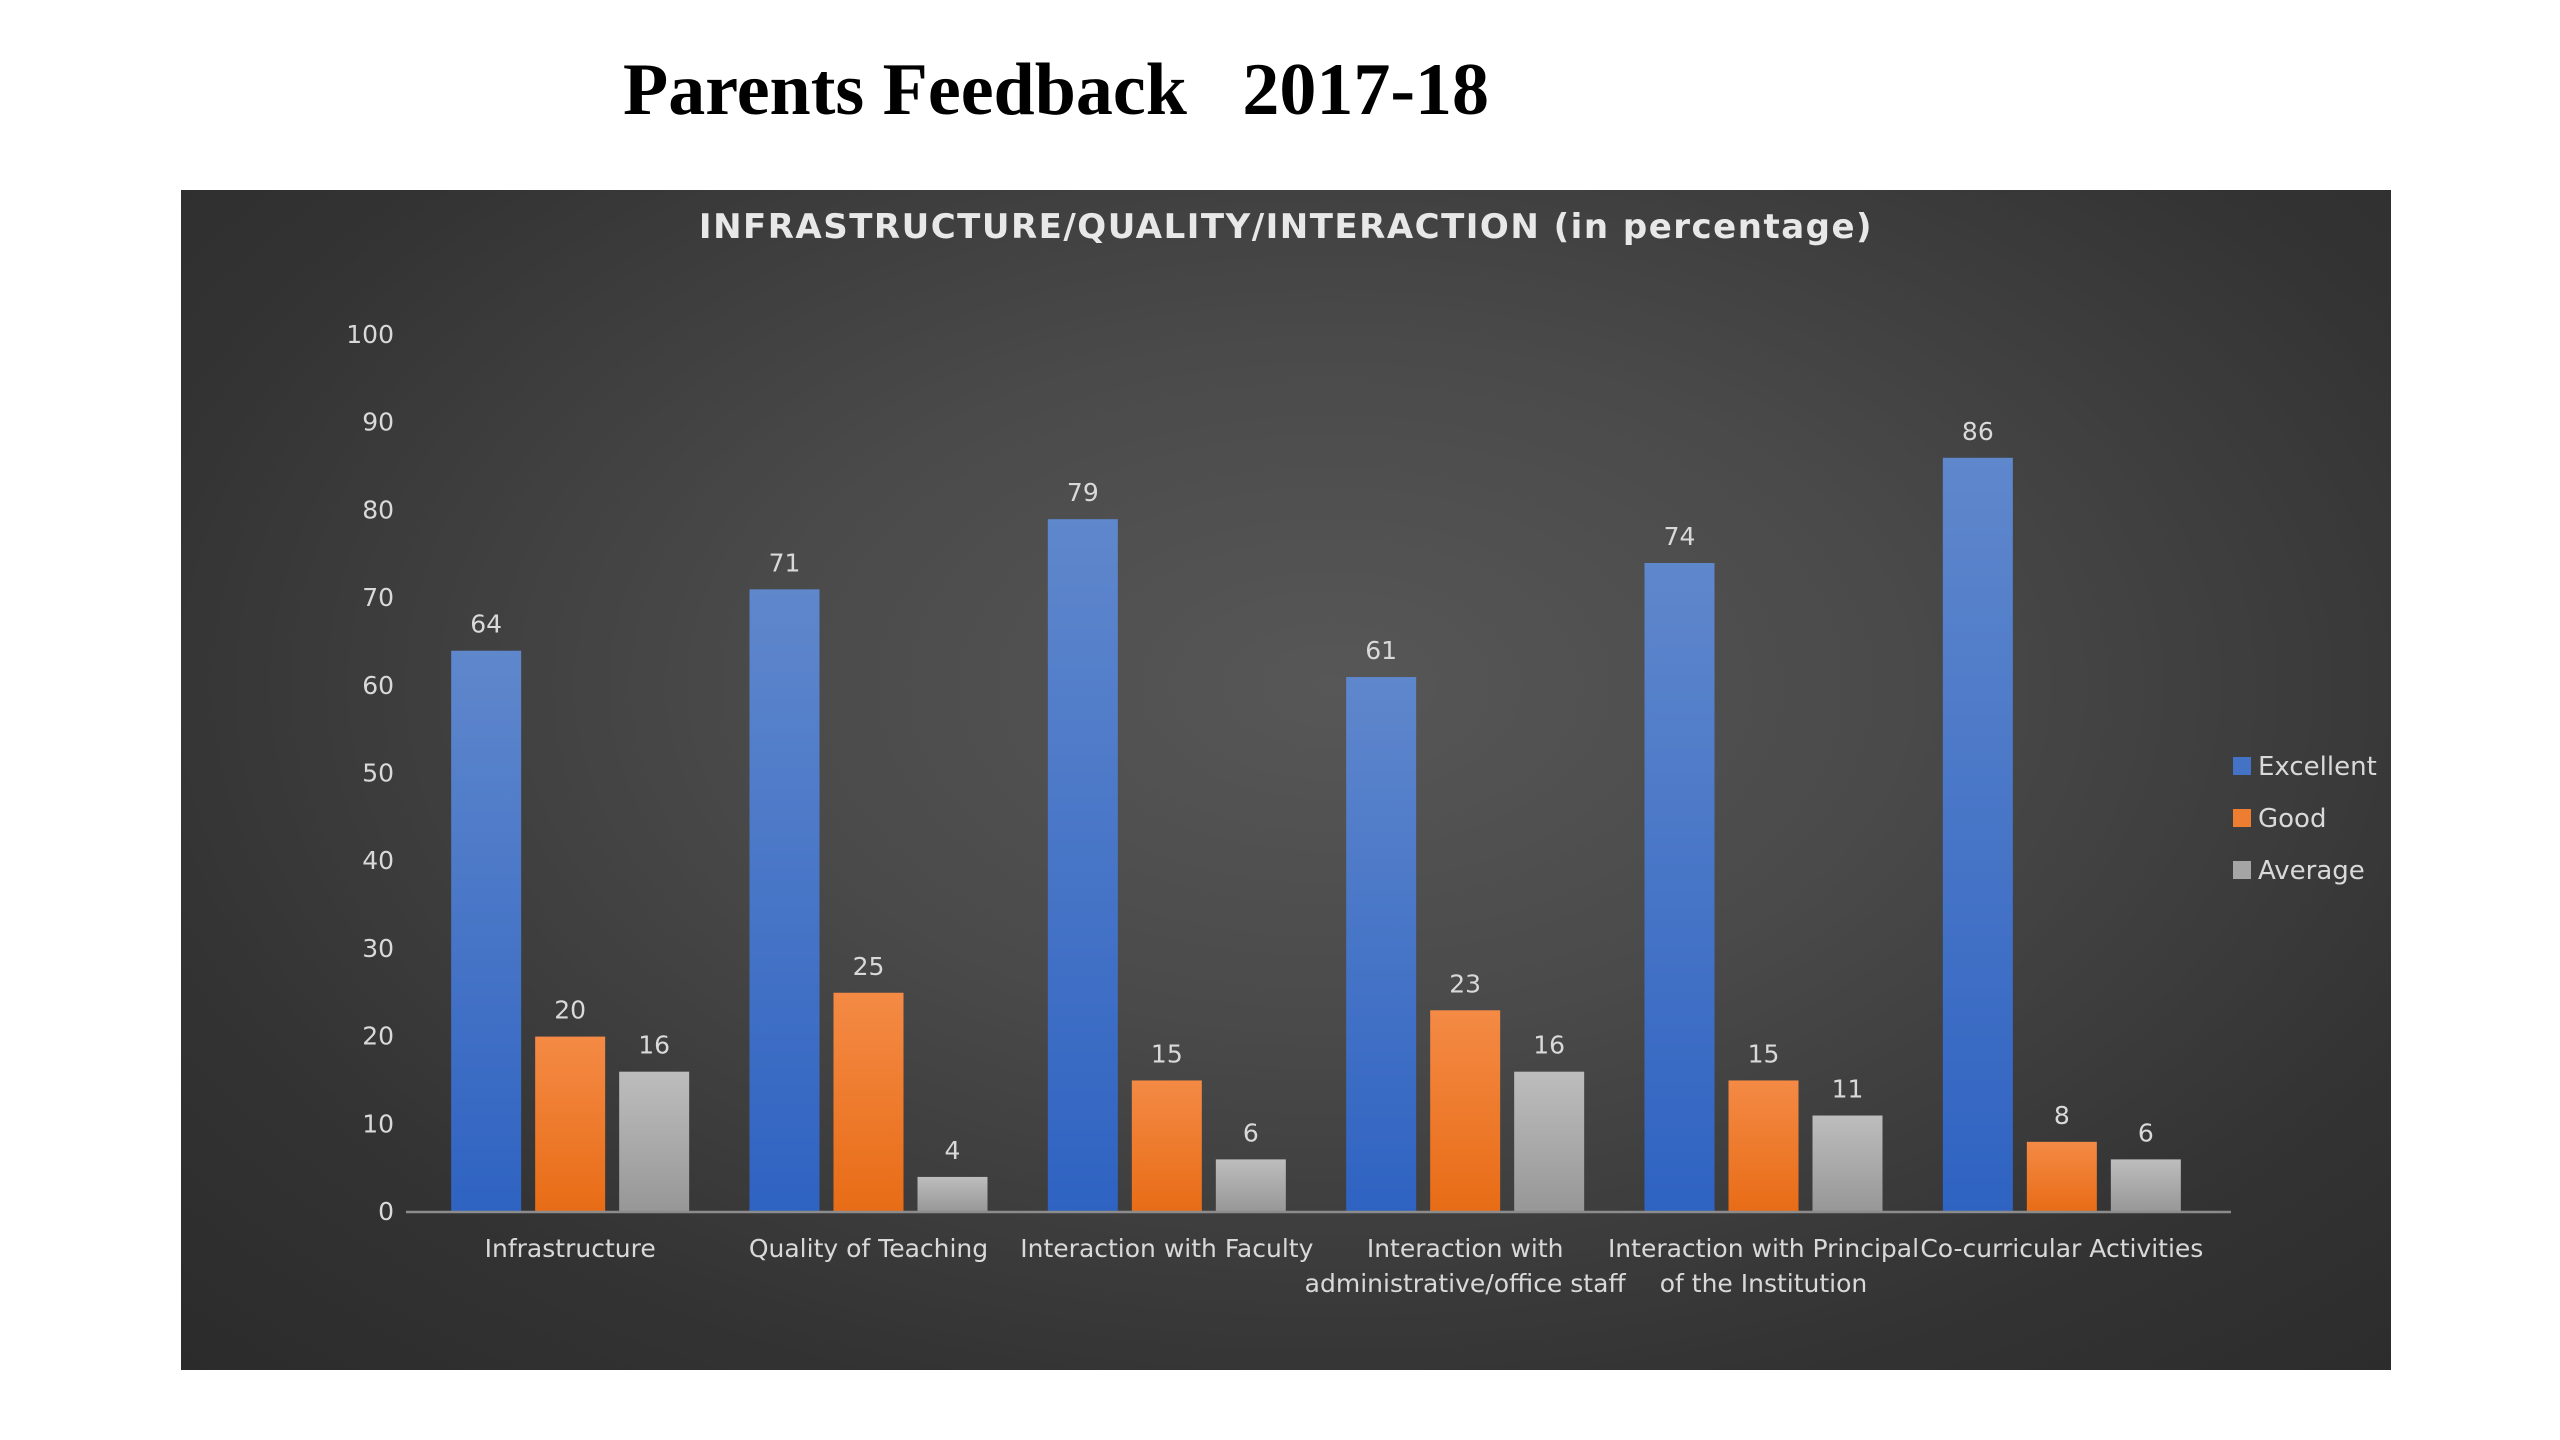 The height and width of the screenshot is (1440, 2560). What do you see at coordinates (1680, 536) in the screenshot?
I see `data-label: 74` at bounding box center [1680, 536].